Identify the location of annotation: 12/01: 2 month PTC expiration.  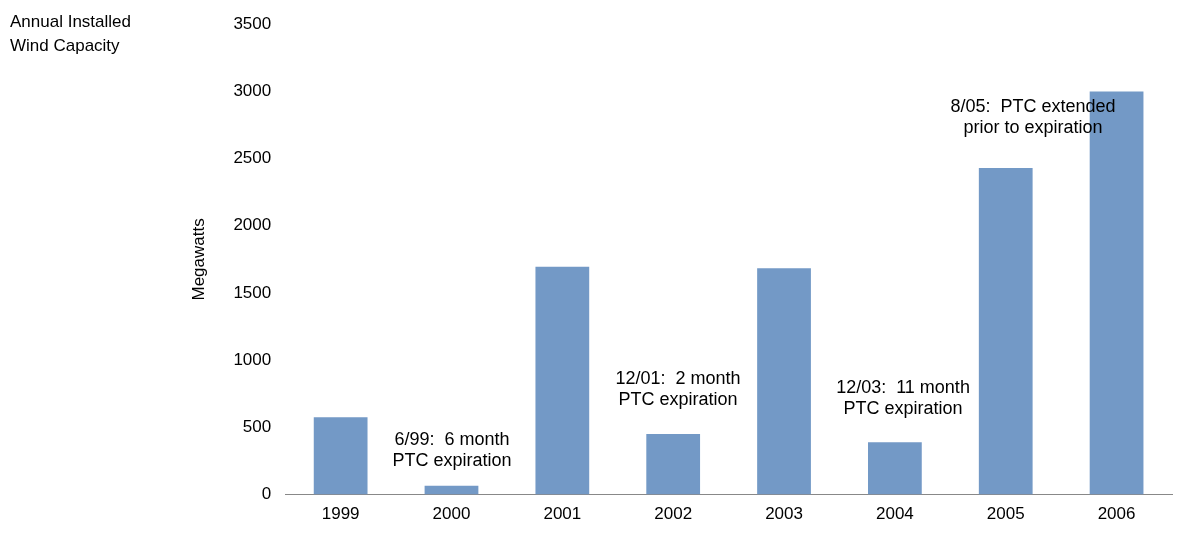
(678, 389).